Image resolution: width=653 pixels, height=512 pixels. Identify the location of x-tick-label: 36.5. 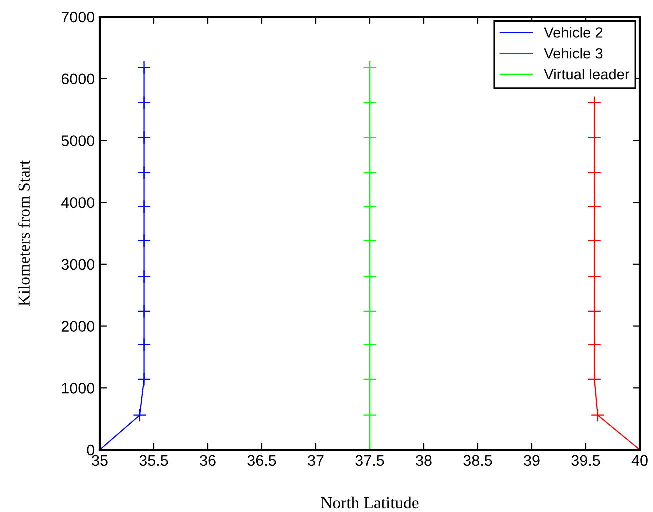
(262, 460).